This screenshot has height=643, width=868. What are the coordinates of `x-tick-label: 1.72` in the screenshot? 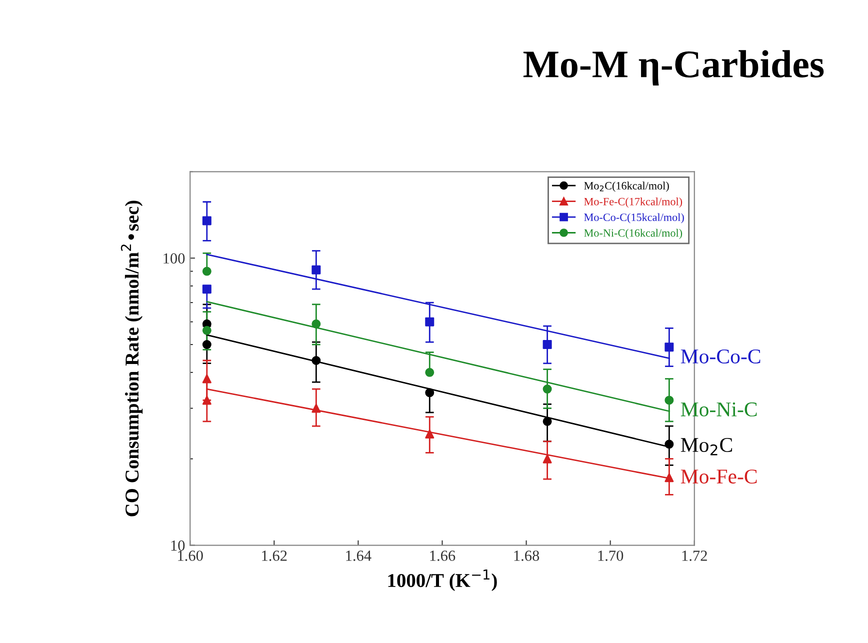 It's located at (694, 555).